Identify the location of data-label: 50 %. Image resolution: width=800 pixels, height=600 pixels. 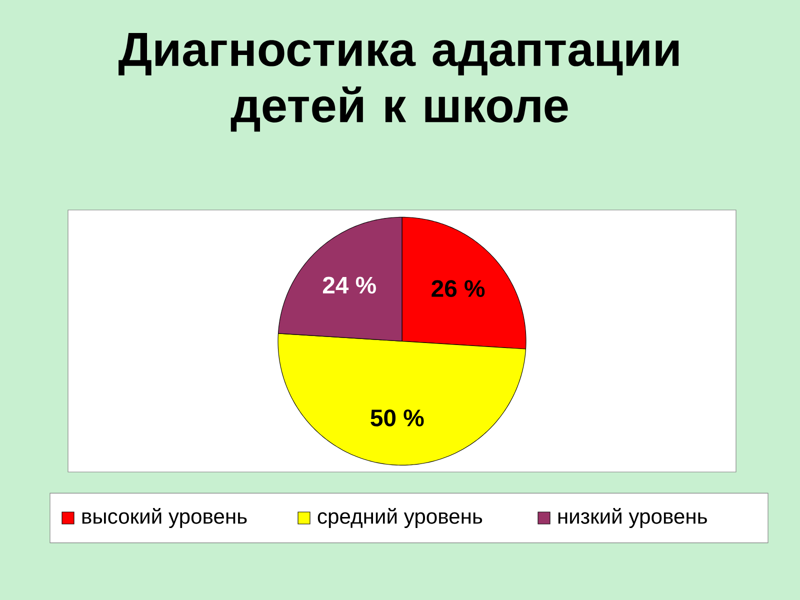
(397, 417).